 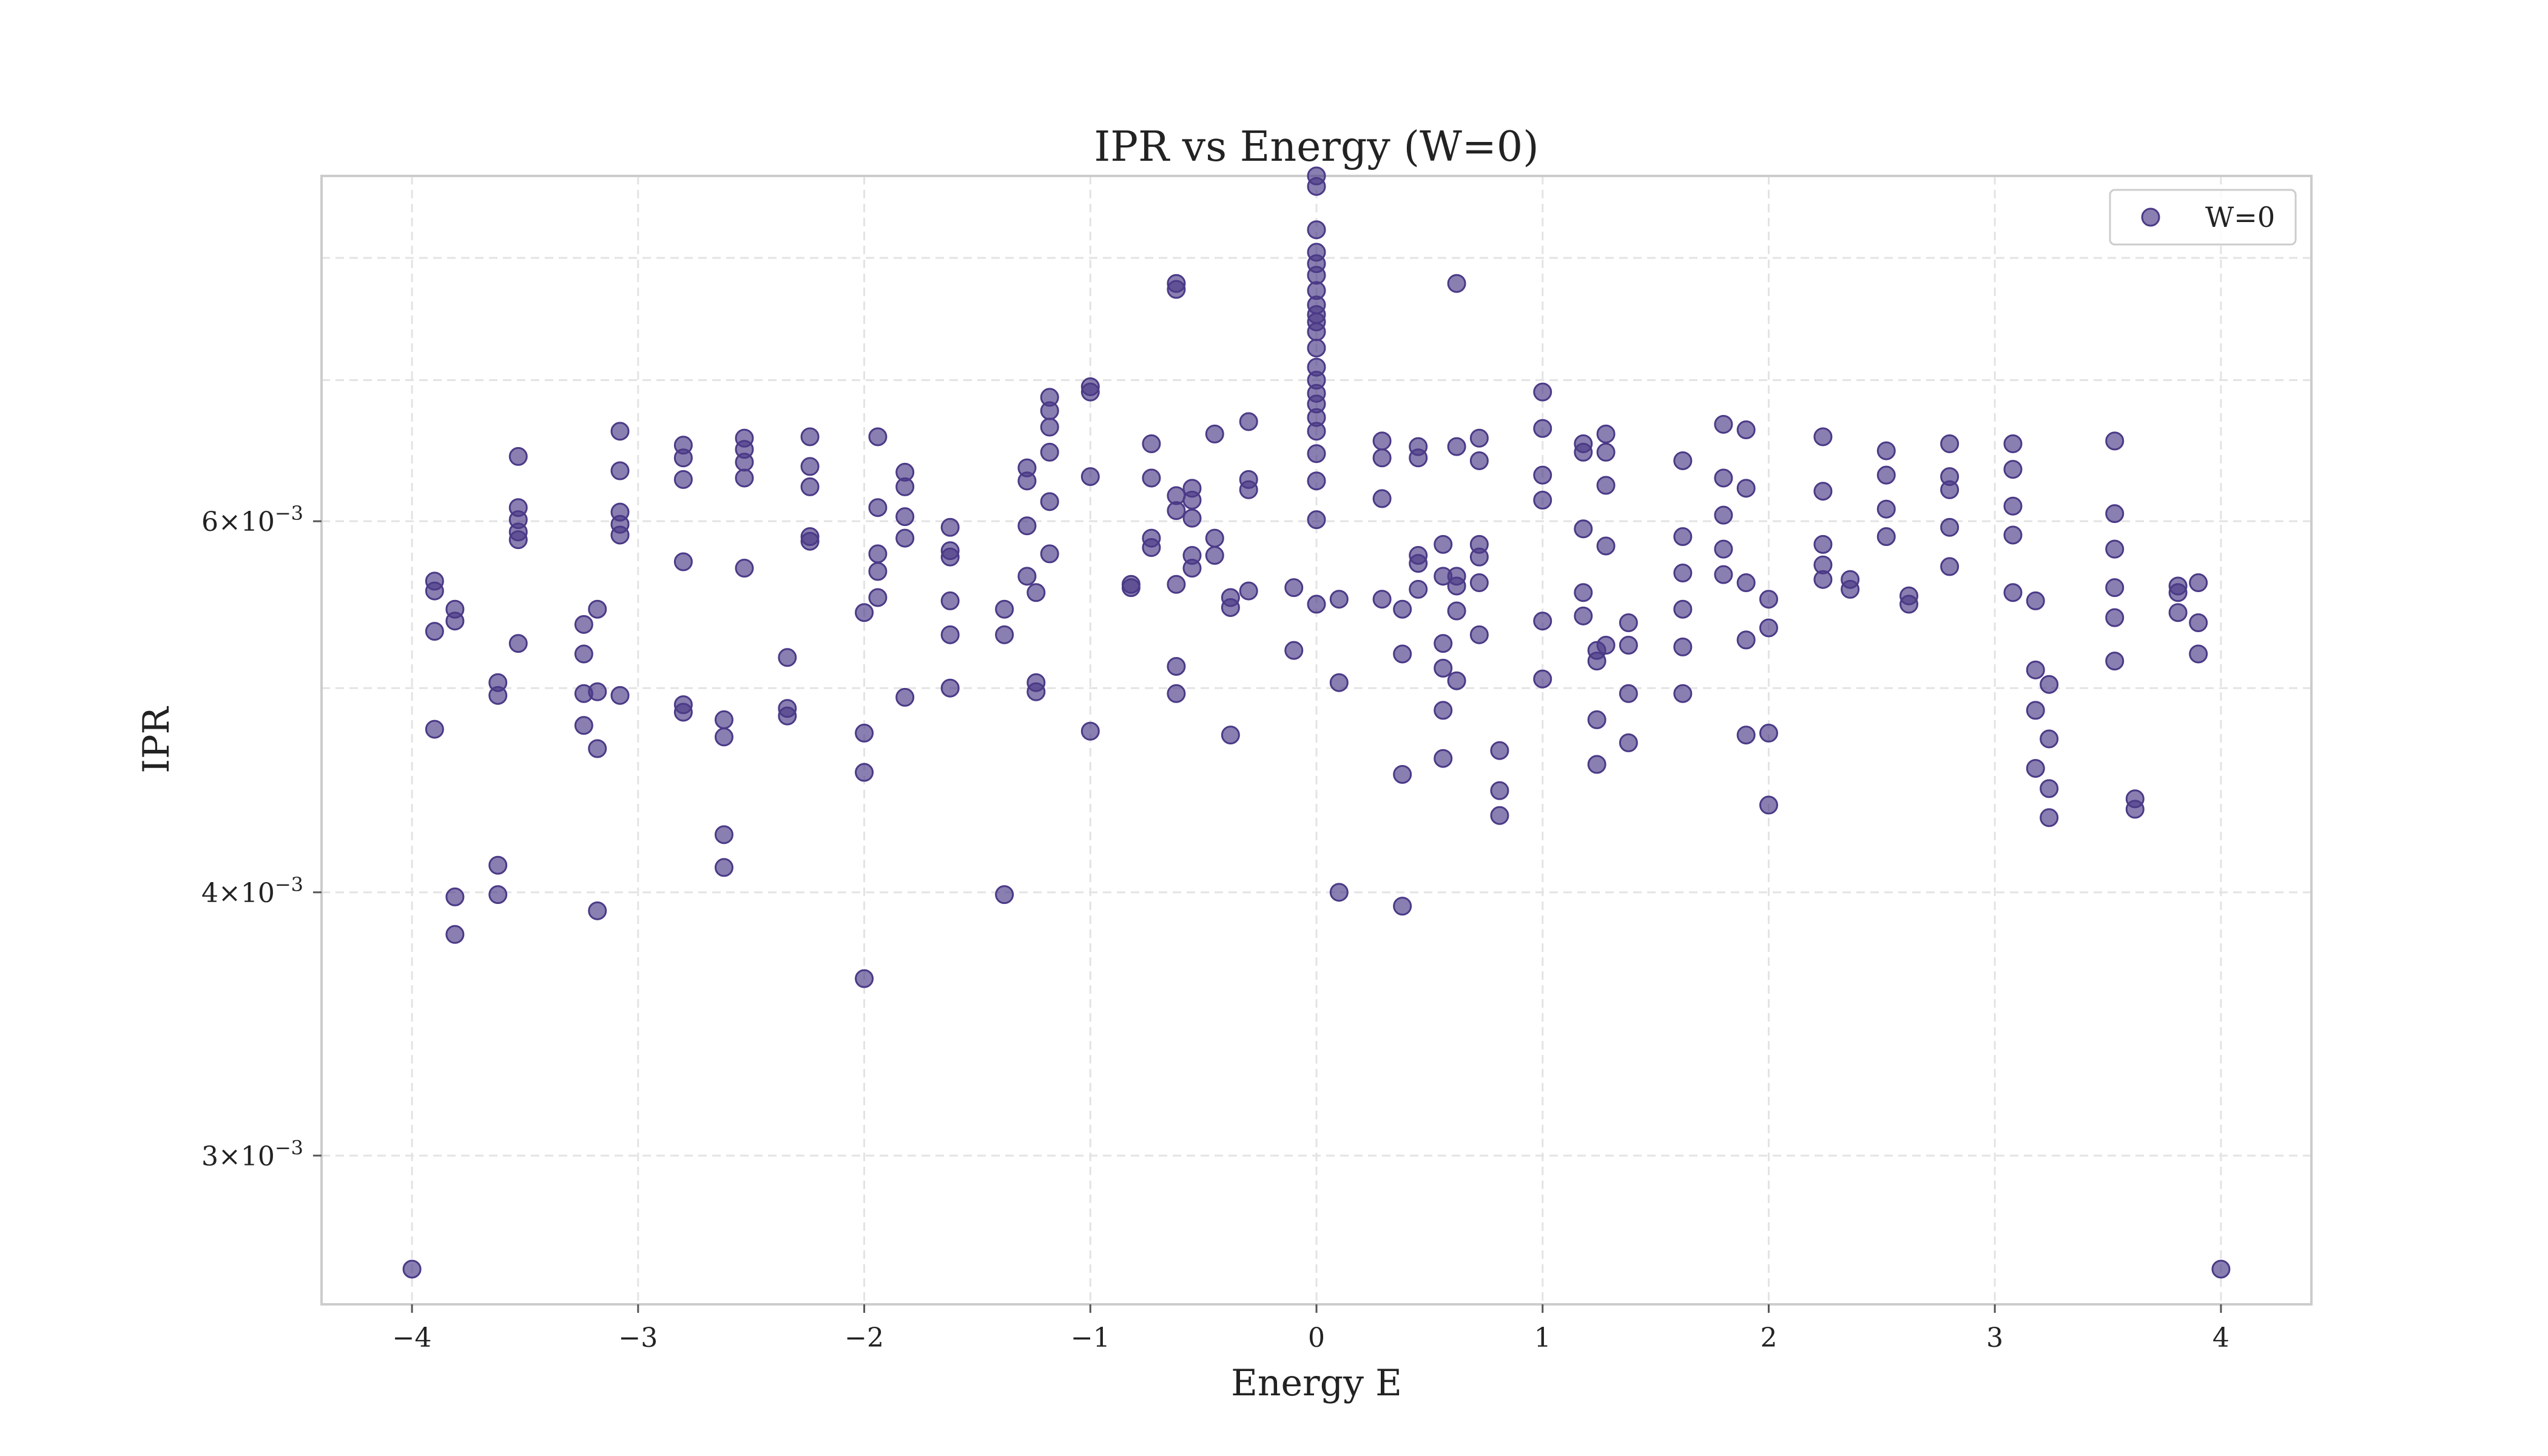 I want to click on y-tick-mantissa: 3, so click(x=209, y=1156).